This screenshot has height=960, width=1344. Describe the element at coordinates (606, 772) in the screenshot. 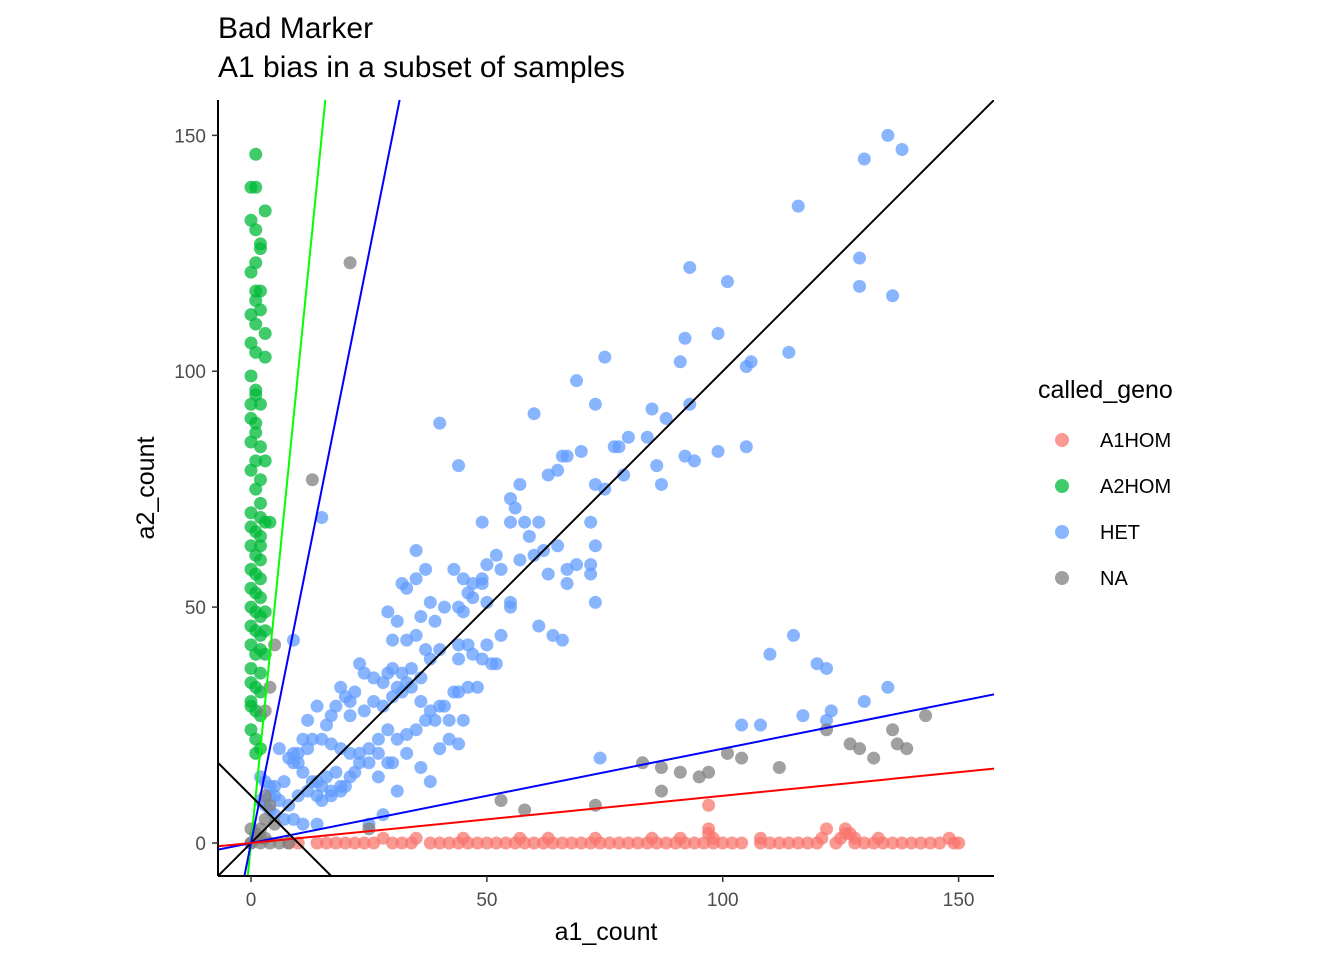

I see `het-lower-boundary-line` at that location.